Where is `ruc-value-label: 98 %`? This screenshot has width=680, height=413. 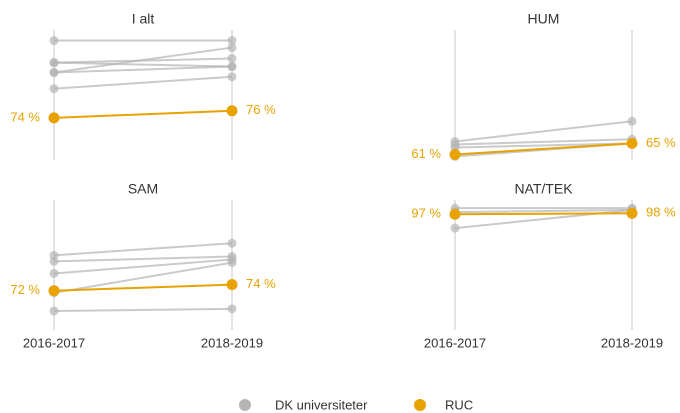
ruc-value-label: 98 % is located at coordinates (661, 212).